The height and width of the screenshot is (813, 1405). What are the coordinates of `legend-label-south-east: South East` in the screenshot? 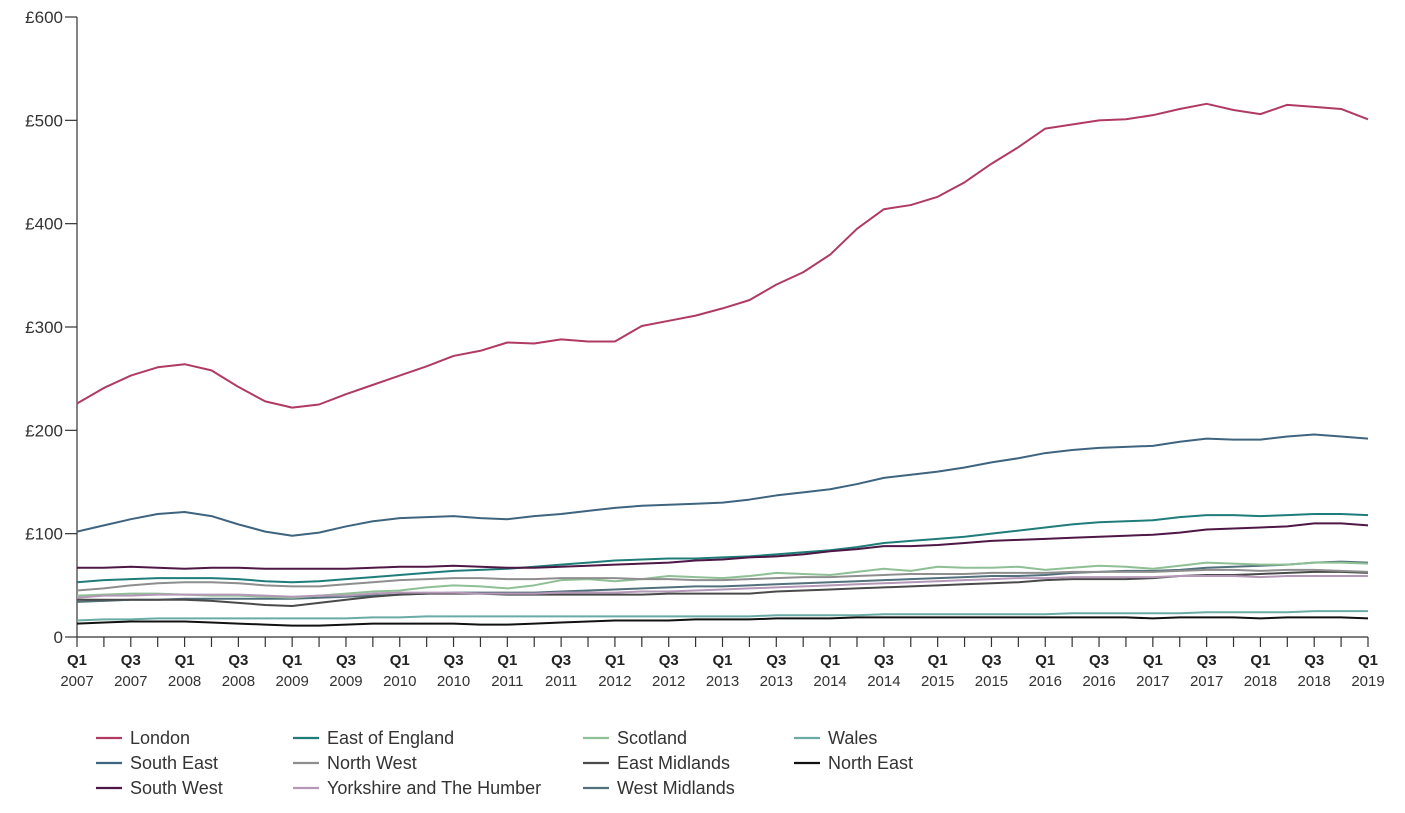 It's located at (174, 763).